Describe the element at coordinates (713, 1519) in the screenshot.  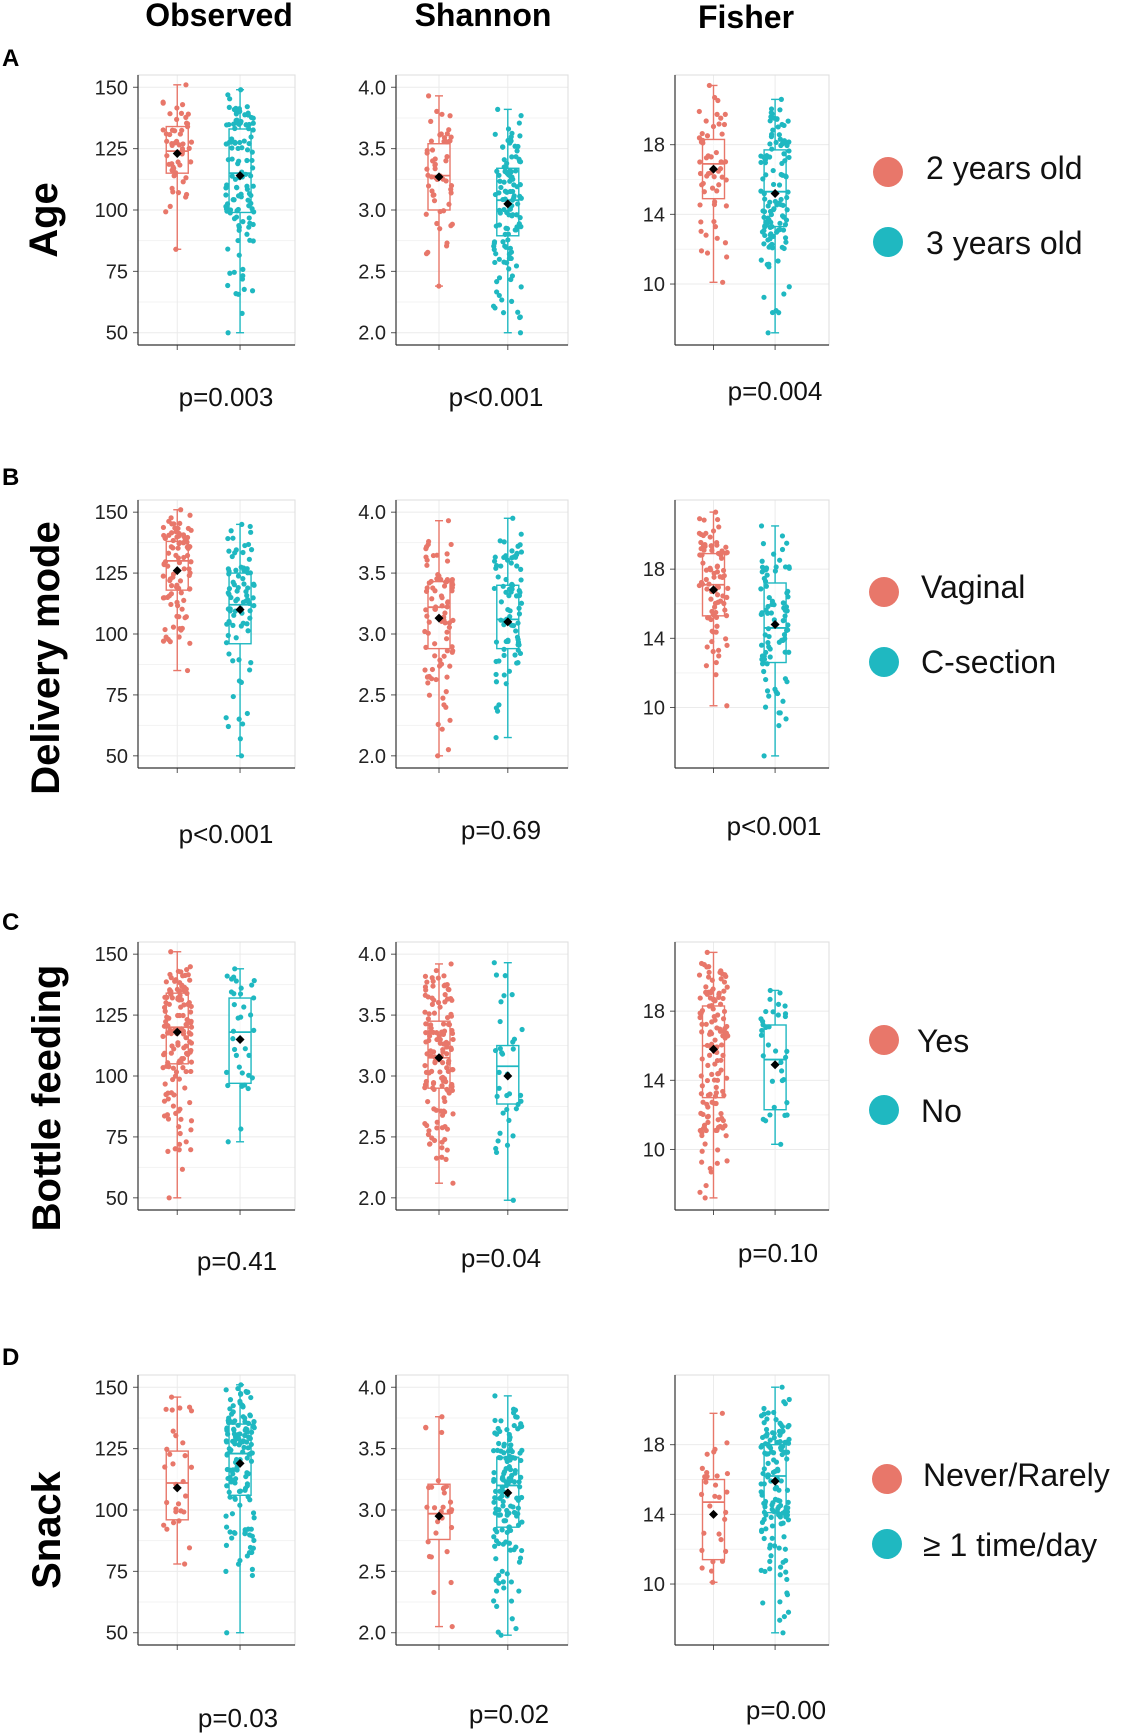
I see `box-iqr` at that location.